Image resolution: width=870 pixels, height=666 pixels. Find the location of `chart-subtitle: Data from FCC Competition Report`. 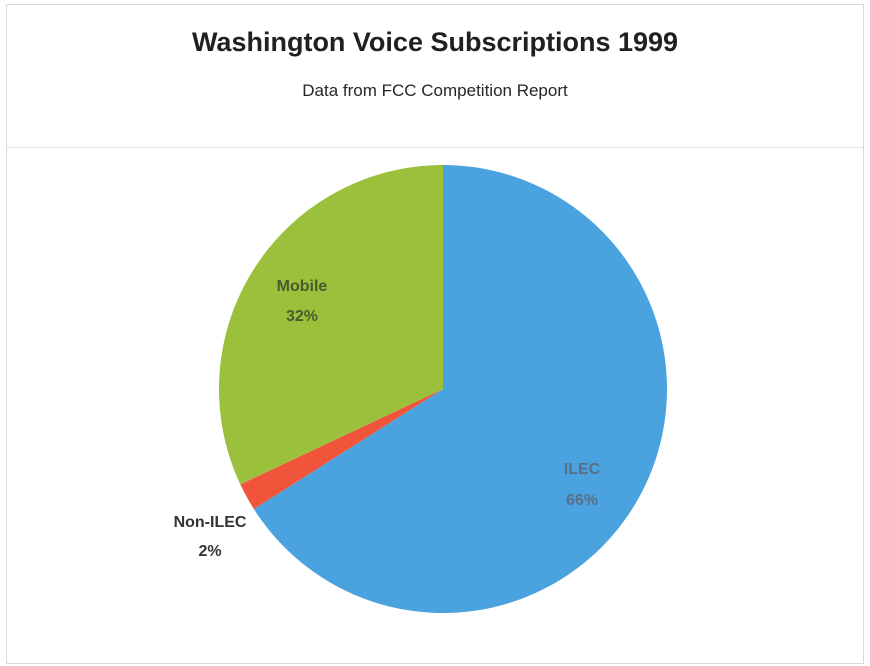

chart-subtitle: Data from FCC Competition Report is located at coordinates (435, 90).